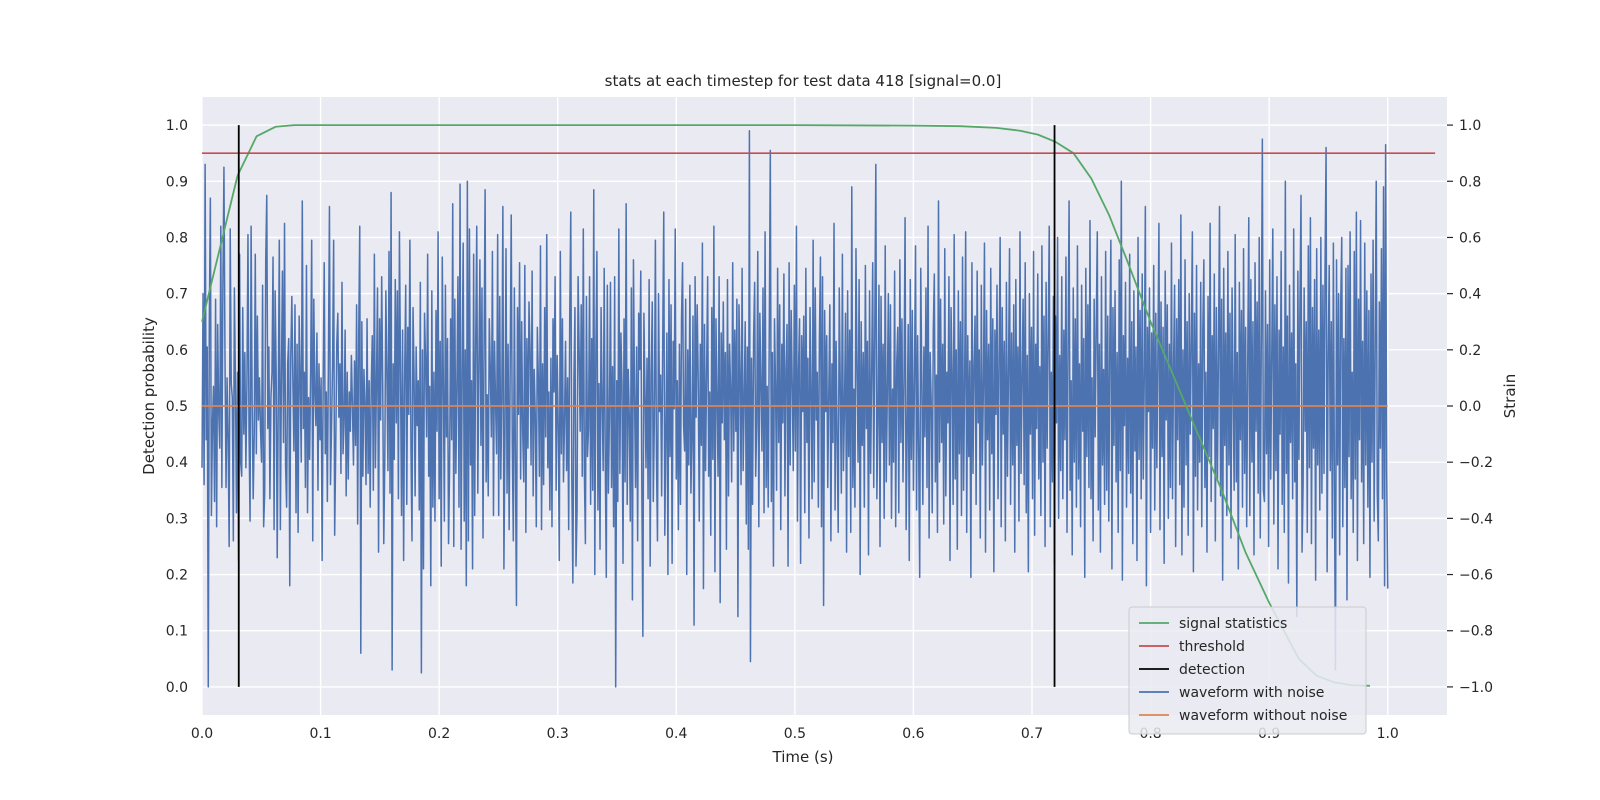 The width and height of the screenshot is (1600, 800). What do you see at coordinates (177, 126) in the screenshot?
I see `y-tick-label: 1.0` at bounding box center [177, 126].